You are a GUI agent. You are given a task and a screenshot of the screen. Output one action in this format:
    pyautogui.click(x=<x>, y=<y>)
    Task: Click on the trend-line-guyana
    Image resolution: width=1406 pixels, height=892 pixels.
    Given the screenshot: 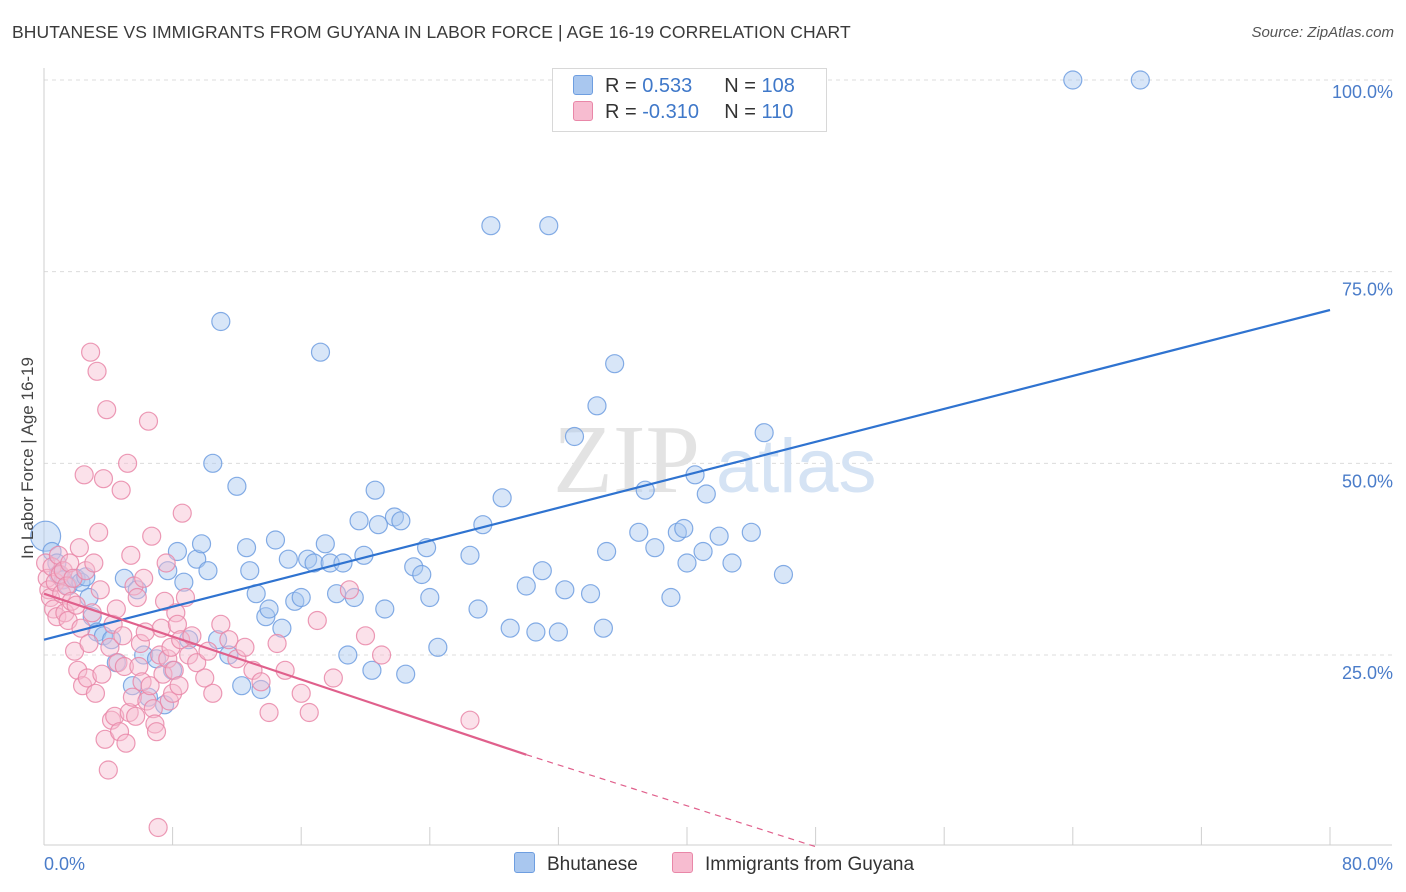 What is the action you would take?
    pyautogui.click(x=285, y=674)
    